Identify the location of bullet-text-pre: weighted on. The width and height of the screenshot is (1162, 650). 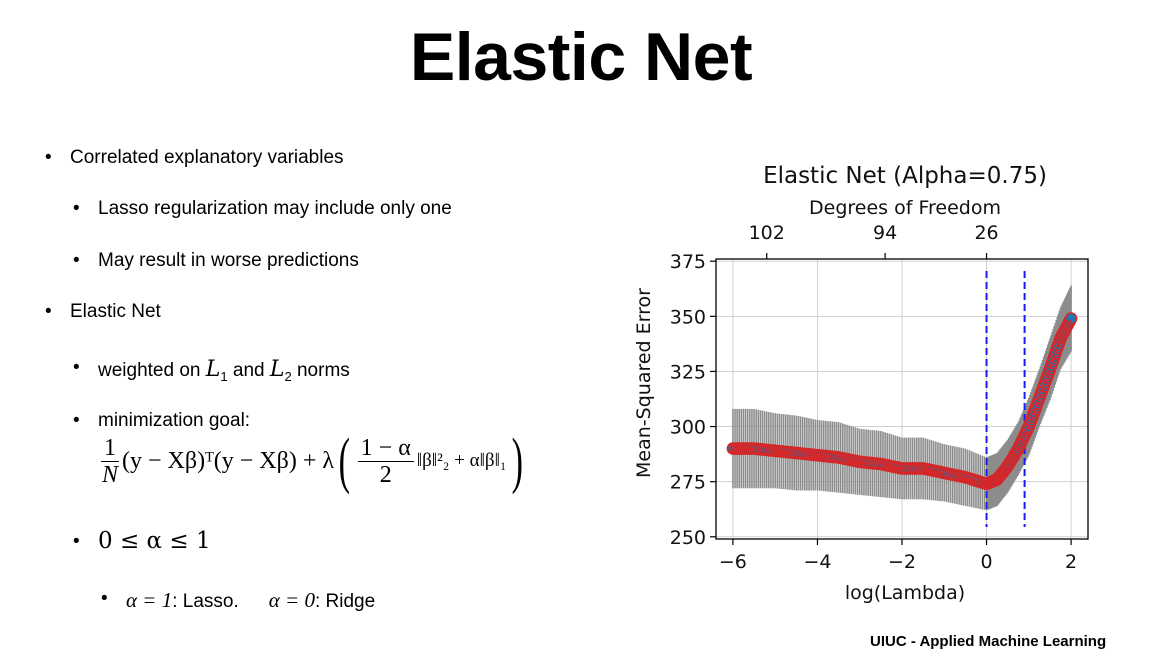
(152, 370).